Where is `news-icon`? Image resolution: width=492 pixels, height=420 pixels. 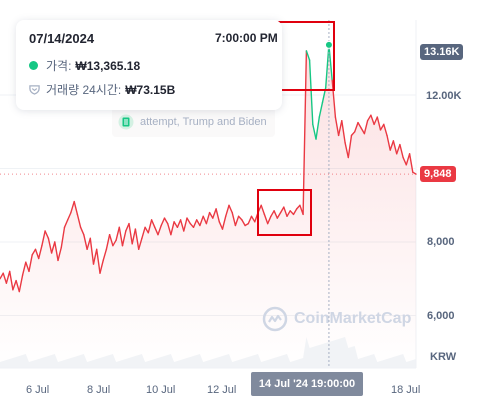 news-icon is located at coordinates (126, 122).